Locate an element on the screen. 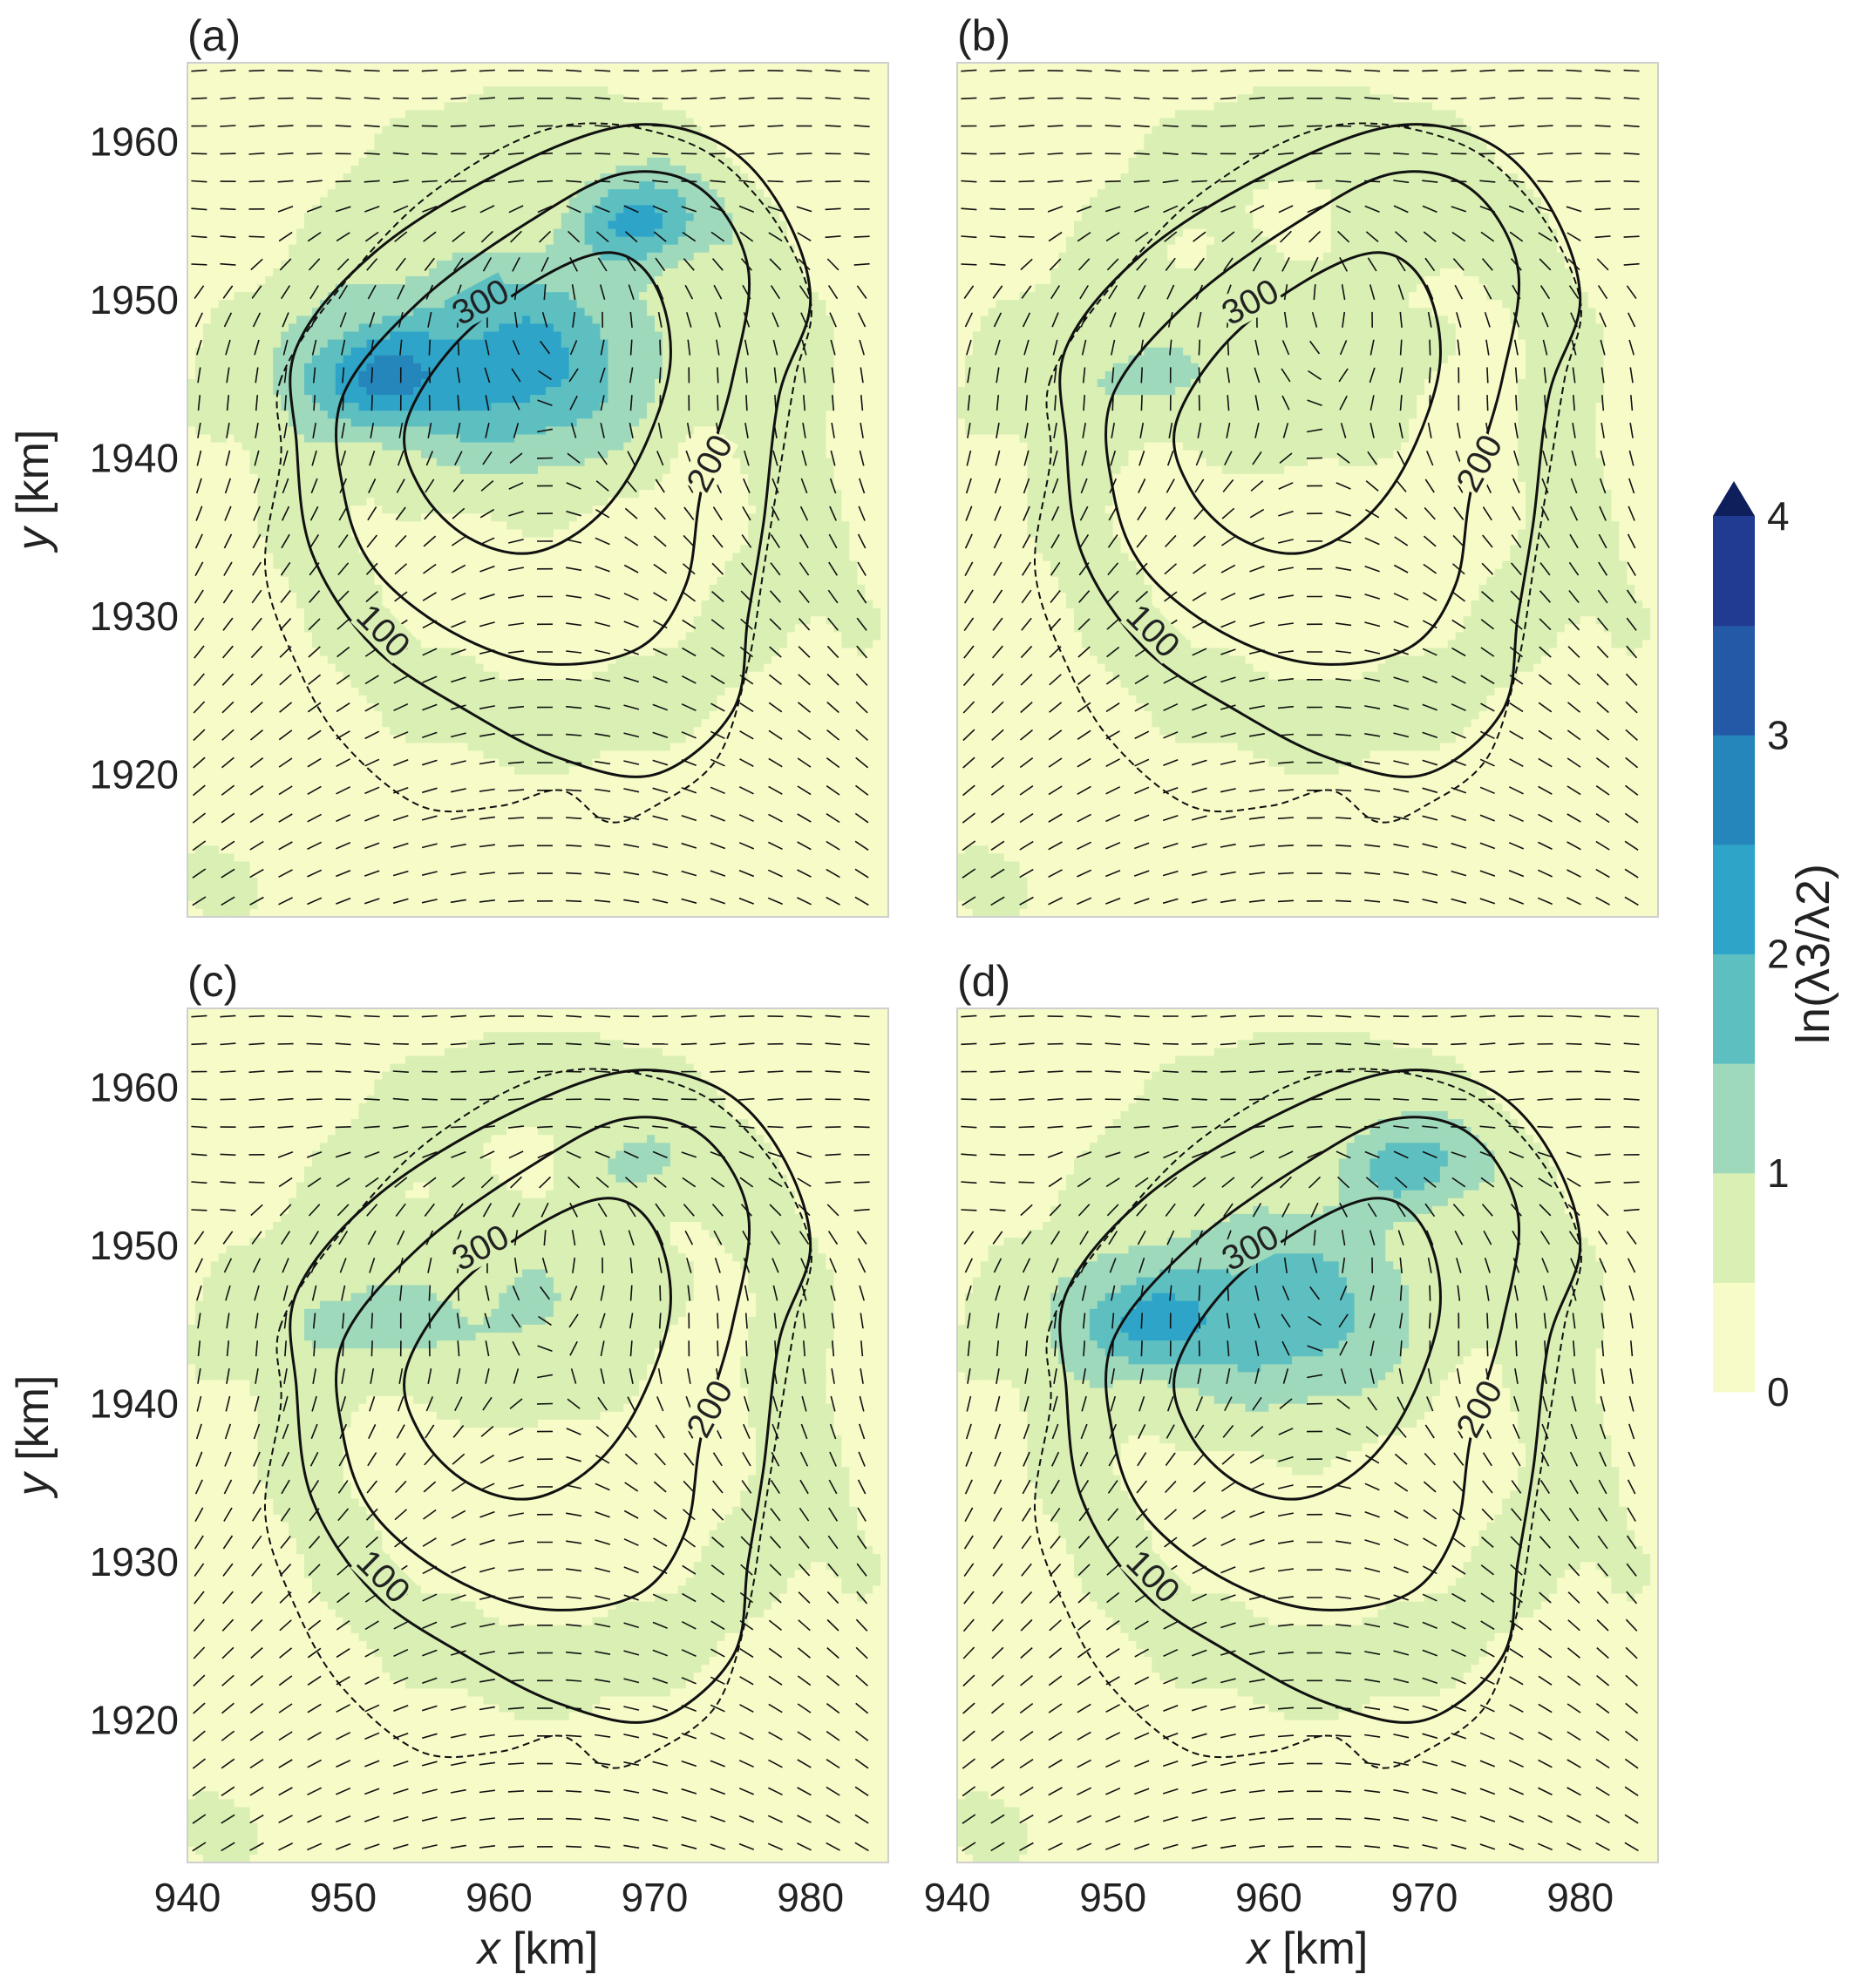 The image size is (1869, 1988). colorbar-tick-label: 0 is located at coordinates (1779, 1392).